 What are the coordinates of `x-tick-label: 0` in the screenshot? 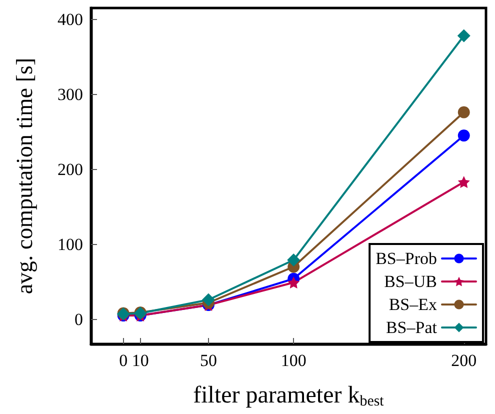 It's located at (123, 360).